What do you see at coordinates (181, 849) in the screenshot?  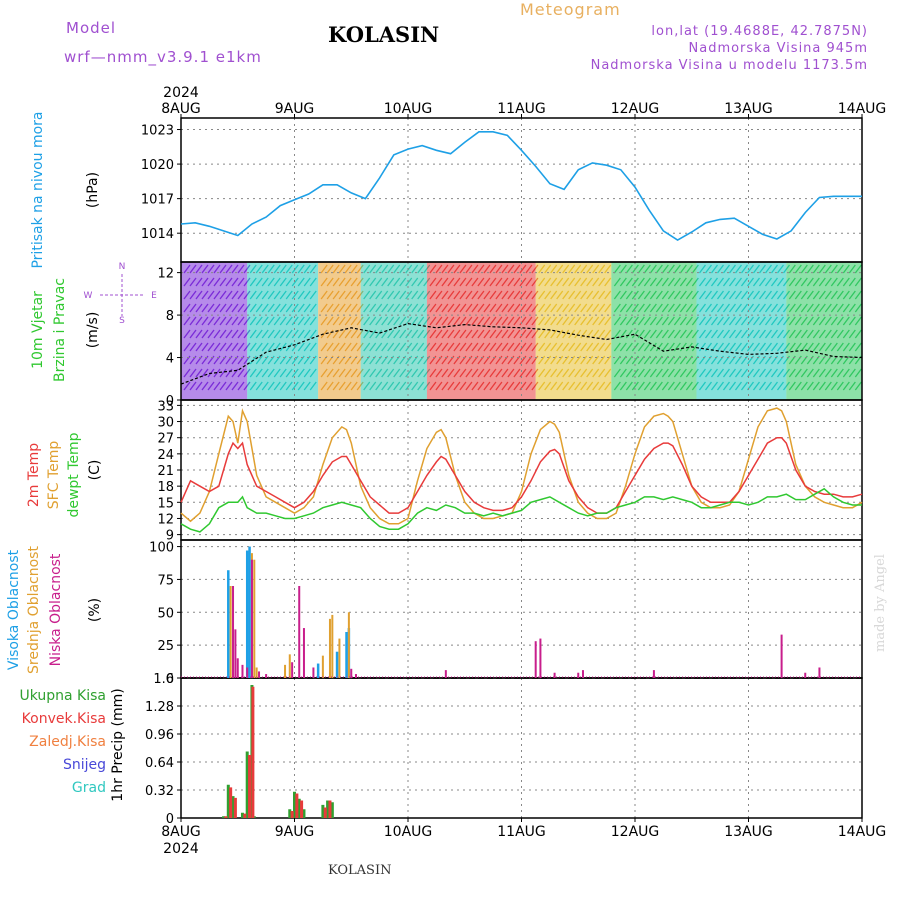 I see `year-label-bottom: 2024` at bounding box center [181, 849].